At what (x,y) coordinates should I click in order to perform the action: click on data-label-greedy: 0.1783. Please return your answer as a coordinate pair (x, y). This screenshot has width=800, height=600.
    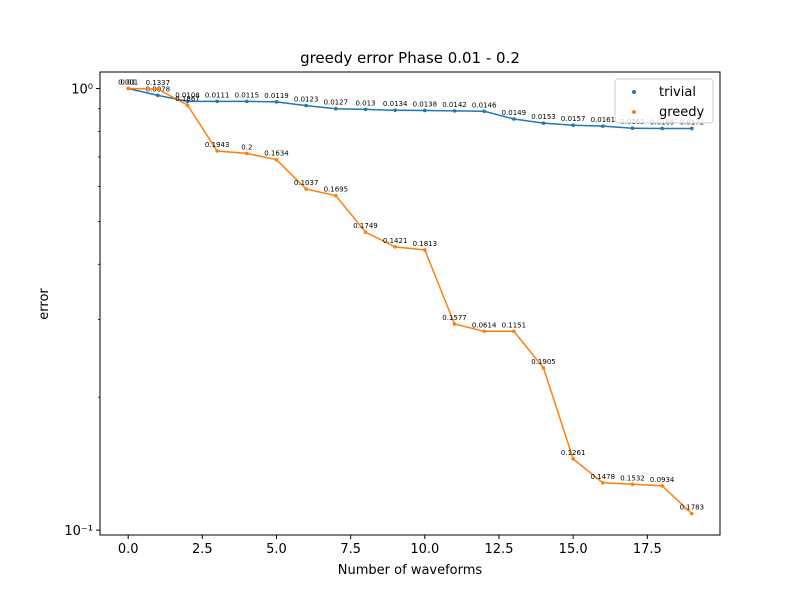
    Looking at the image, I should click on (692, 508).